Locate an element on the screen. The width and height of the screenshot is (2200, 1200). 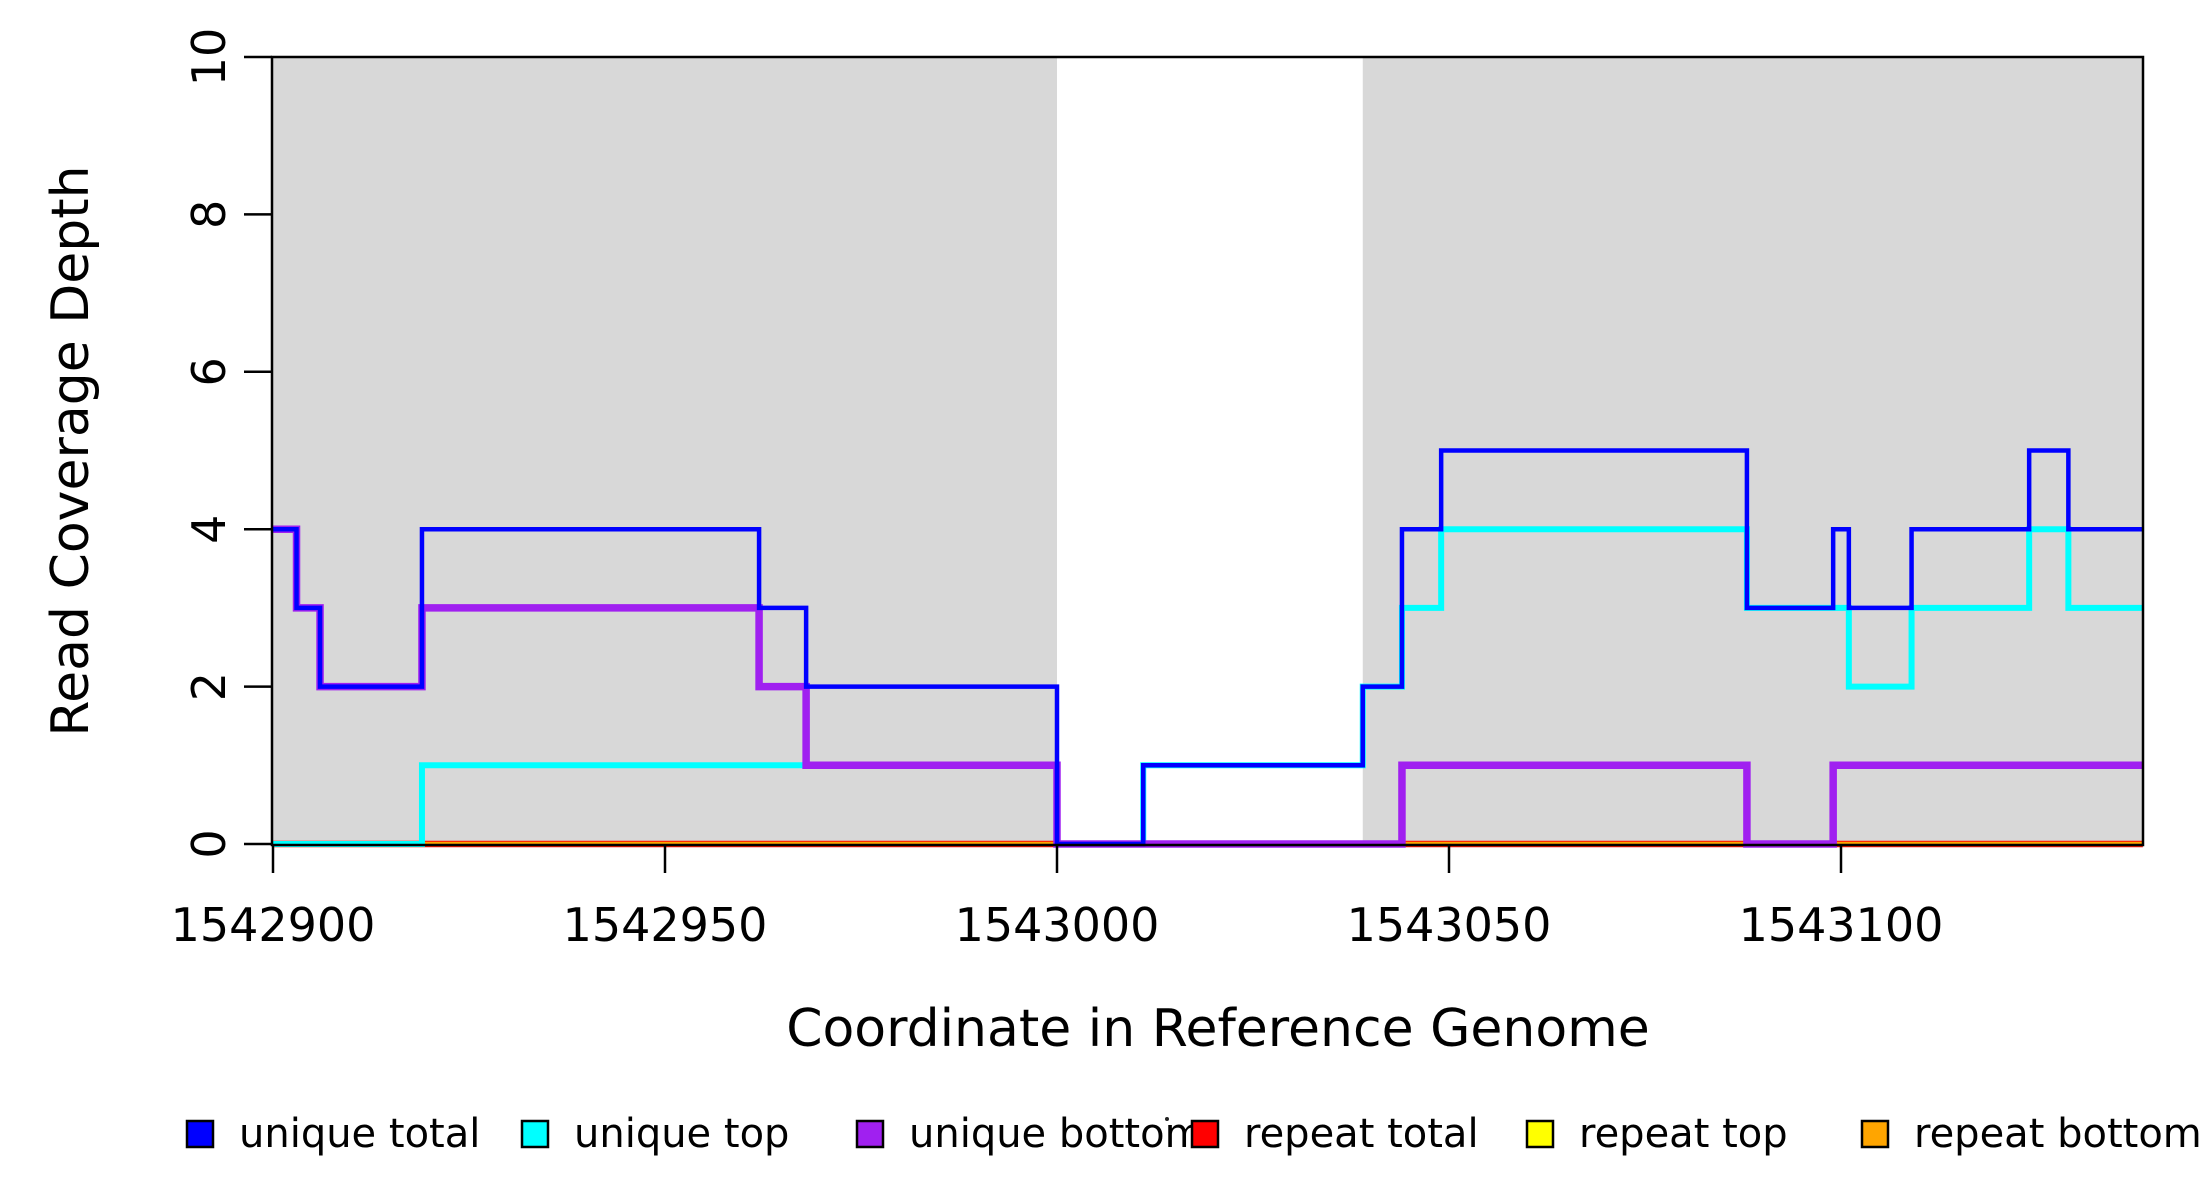
legend-item: unique top is located at coordinates (654, 1134).